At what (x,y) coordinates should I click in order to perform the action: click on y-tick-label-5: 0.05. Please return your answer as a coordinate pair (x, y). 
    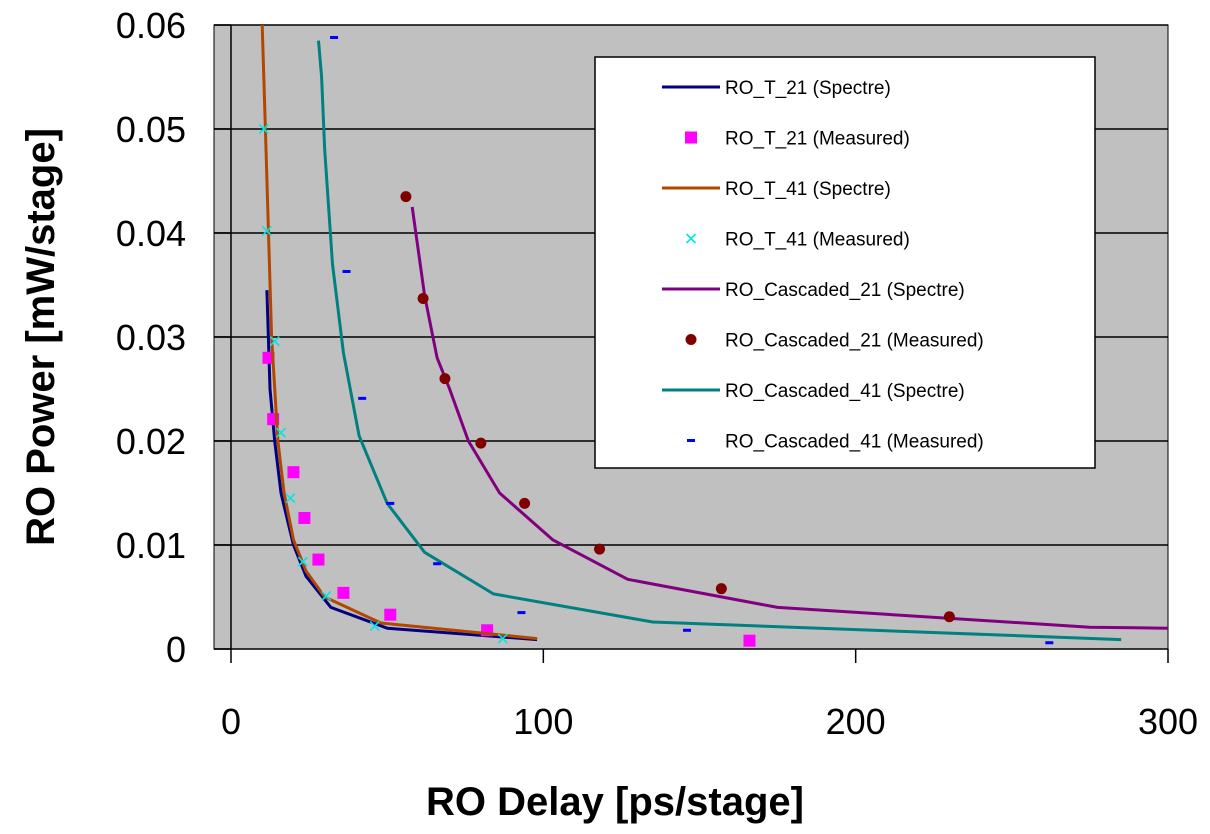
    Looking at the image, I should click on (151, 129).